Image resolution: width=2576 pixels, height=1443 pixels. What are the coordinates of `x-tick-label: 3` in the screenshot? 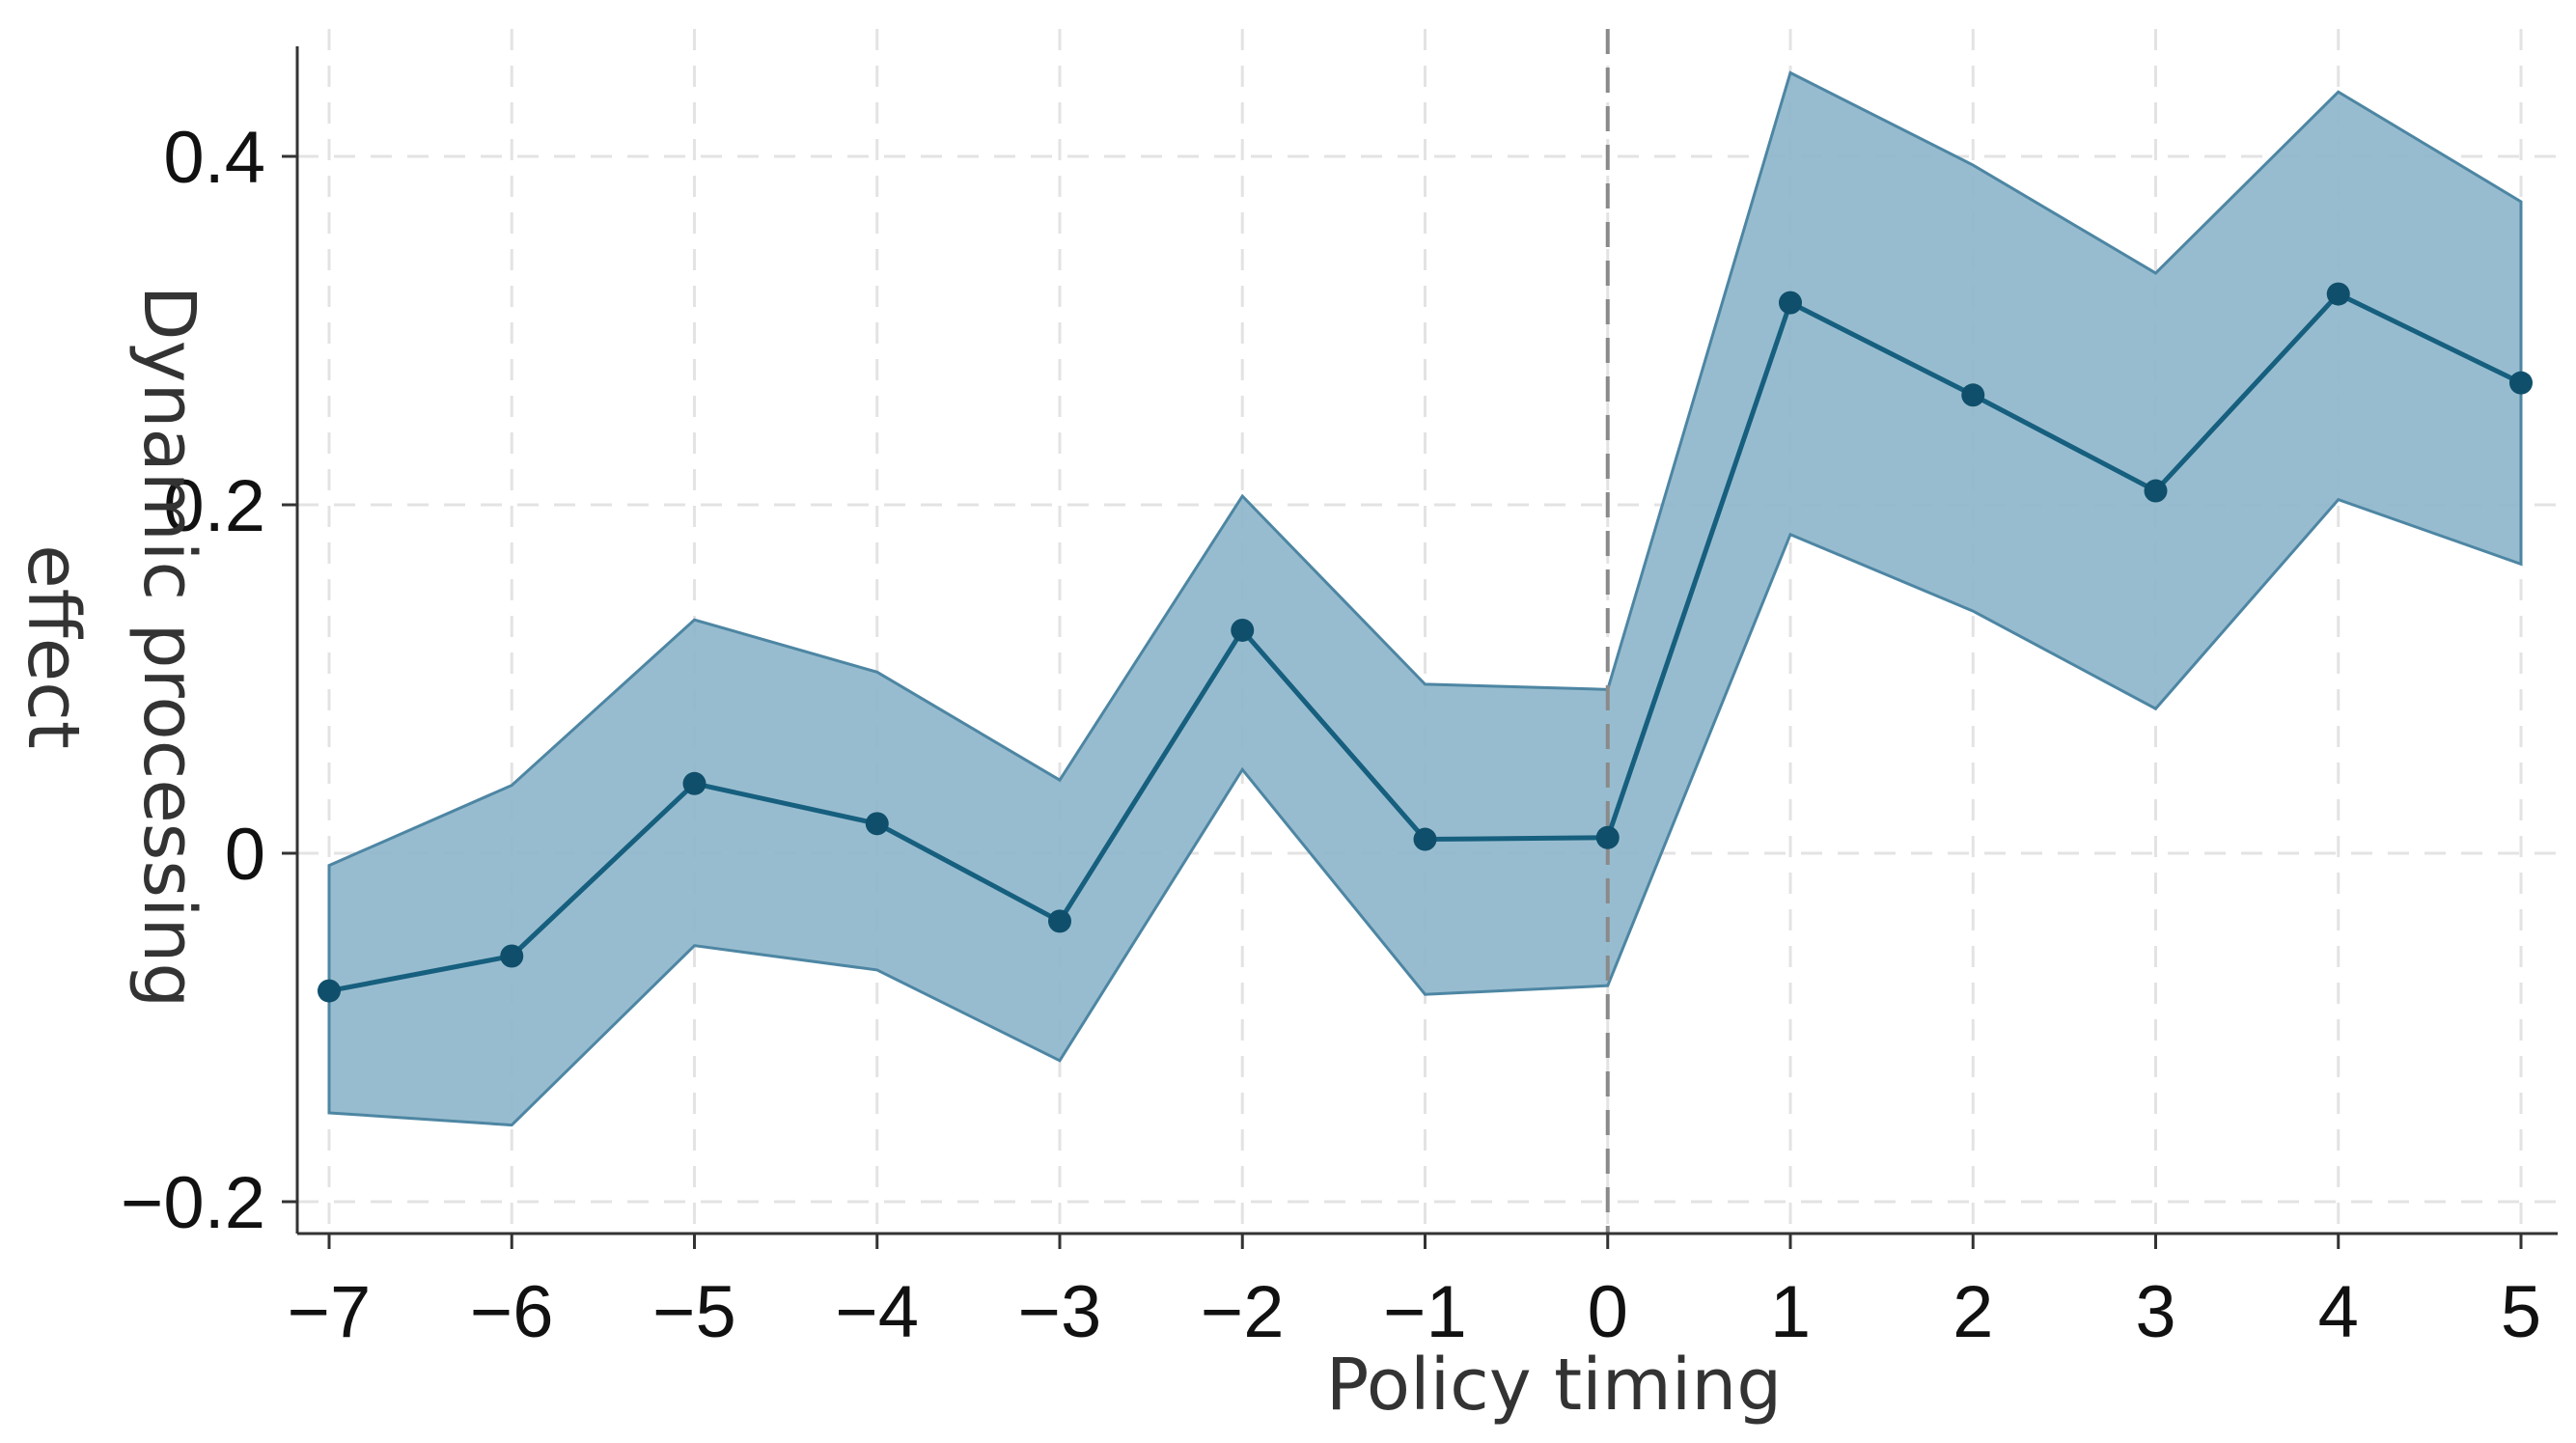 It's located at (2155, 1312).